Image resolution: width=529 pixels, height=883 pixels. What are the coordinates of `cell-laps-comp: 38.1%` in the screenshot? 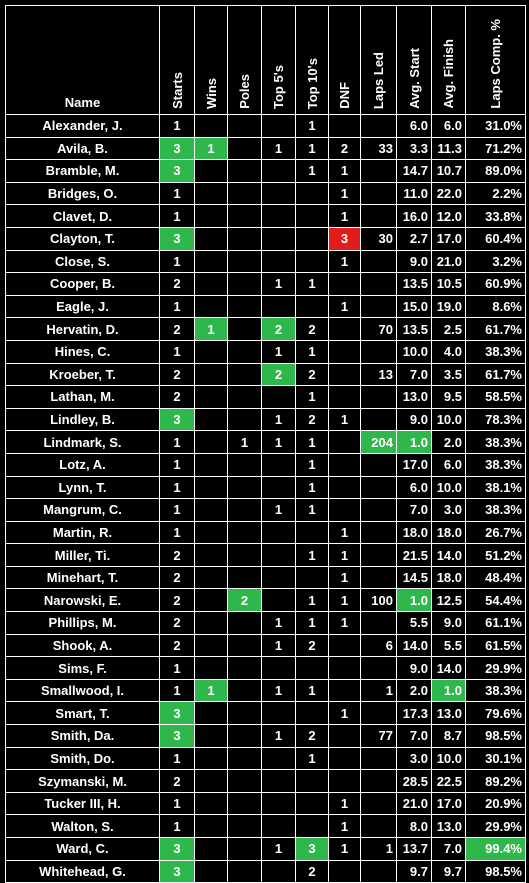 It's located at (495, 487).